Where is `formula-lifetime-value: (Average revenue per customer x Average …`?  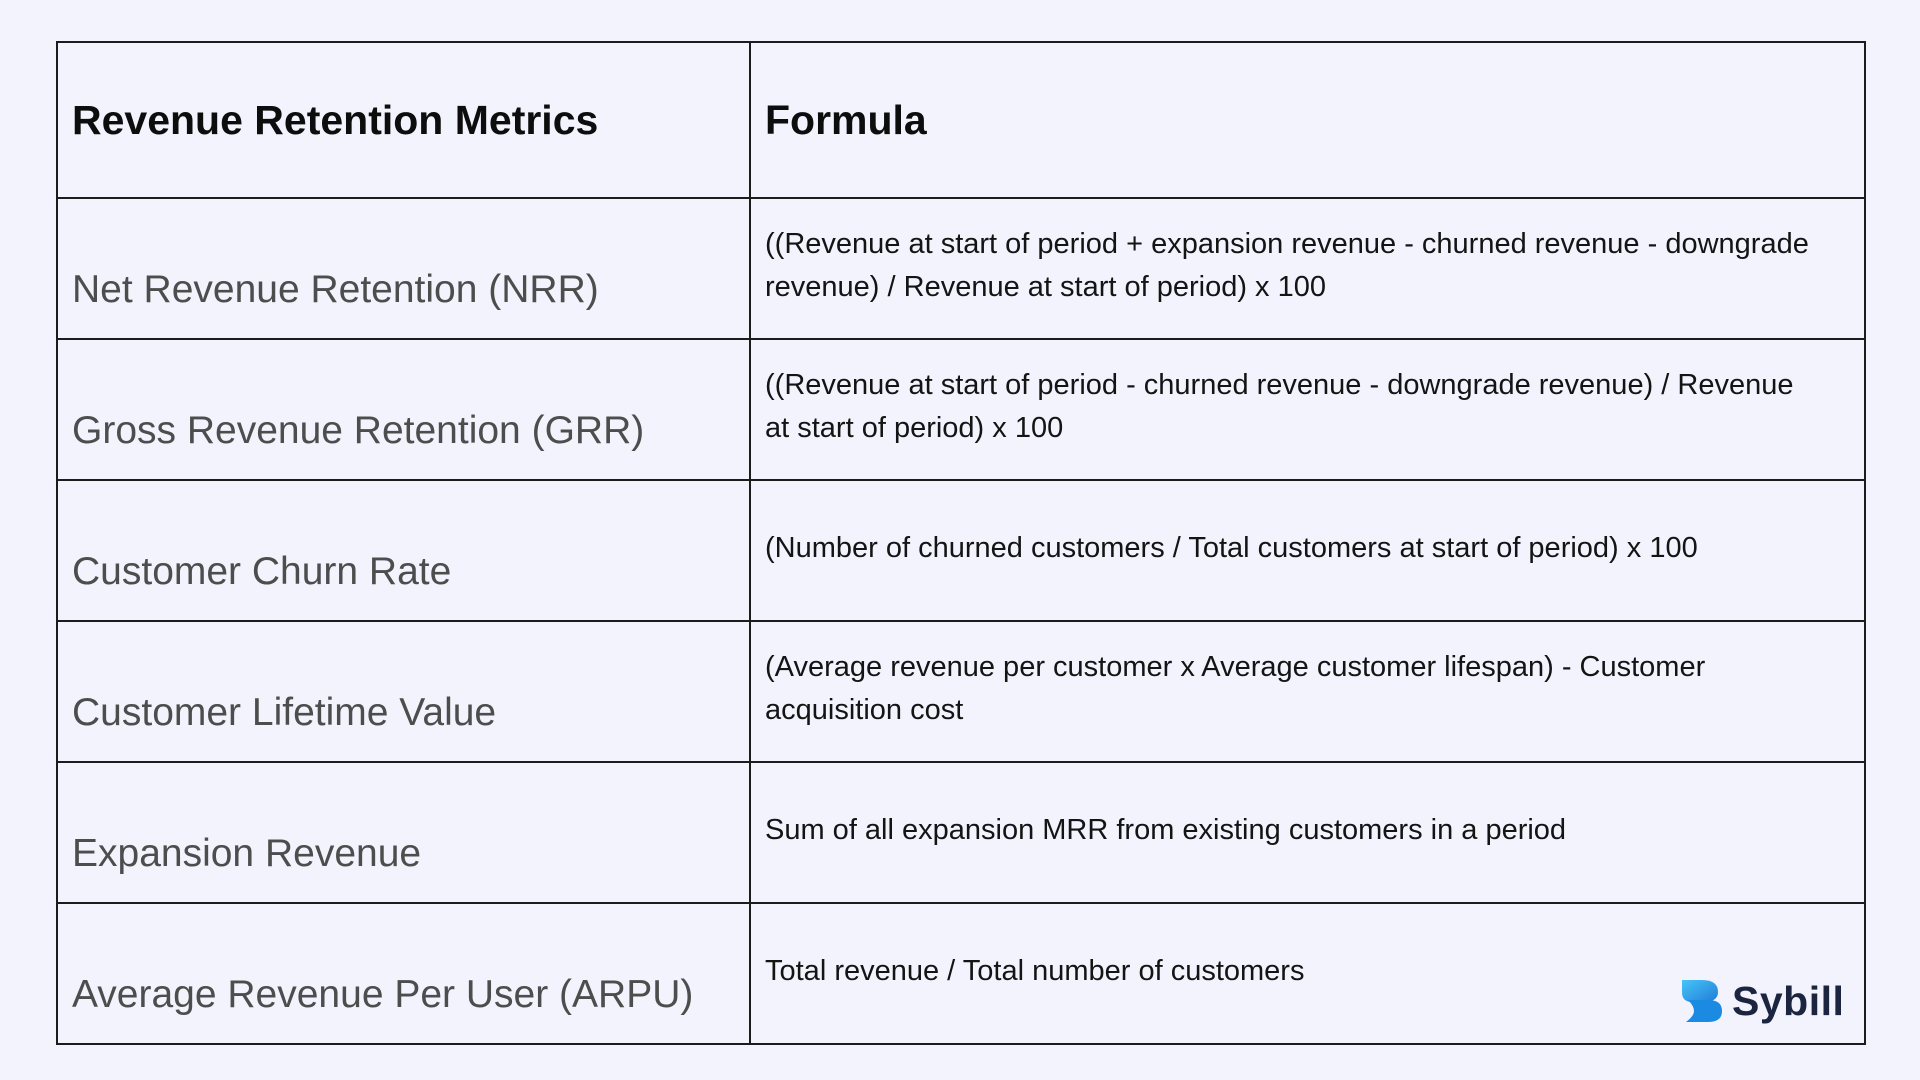
formula-lifetime-value: (Average revenue per customer x Average … is located at coordinates (1307, 691).